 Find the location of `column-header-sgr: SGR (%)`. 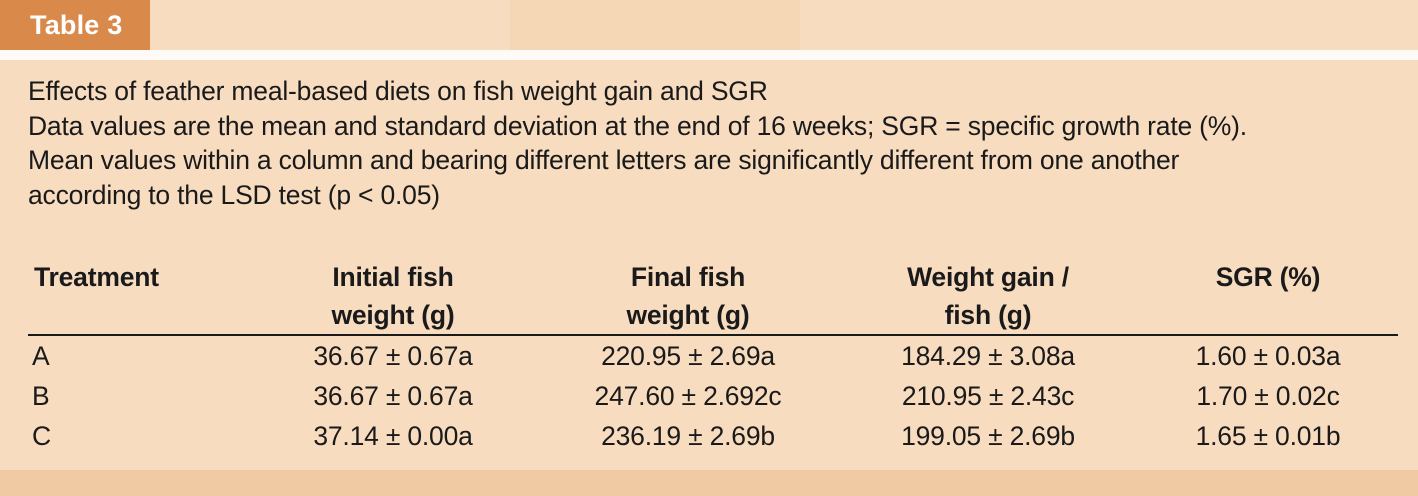

column-header-sgr: SGR (%) is located at coordinates (1268, 297).